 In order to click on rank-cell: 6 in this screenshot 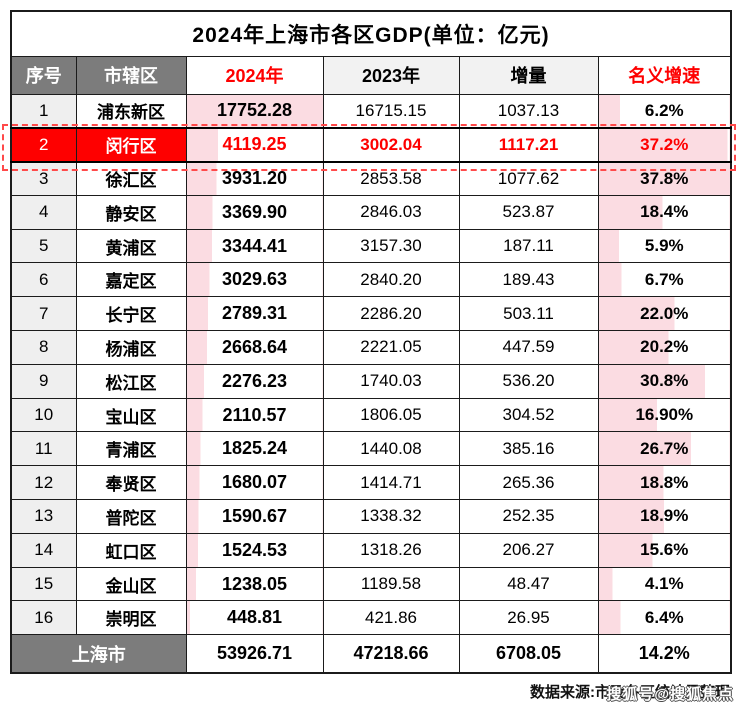, I will do `click(43, 280)`.